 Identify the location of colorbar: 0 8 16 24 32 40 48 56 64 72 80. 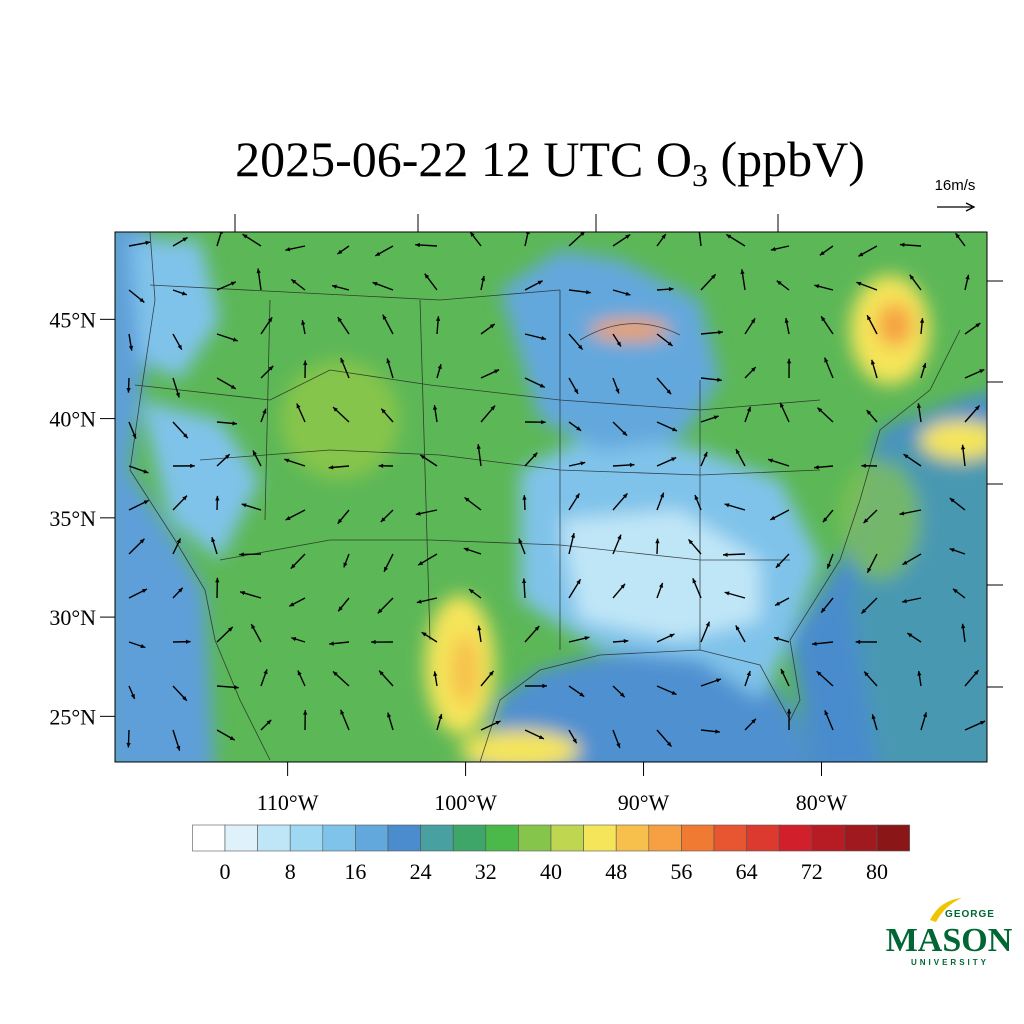
(551, 854).